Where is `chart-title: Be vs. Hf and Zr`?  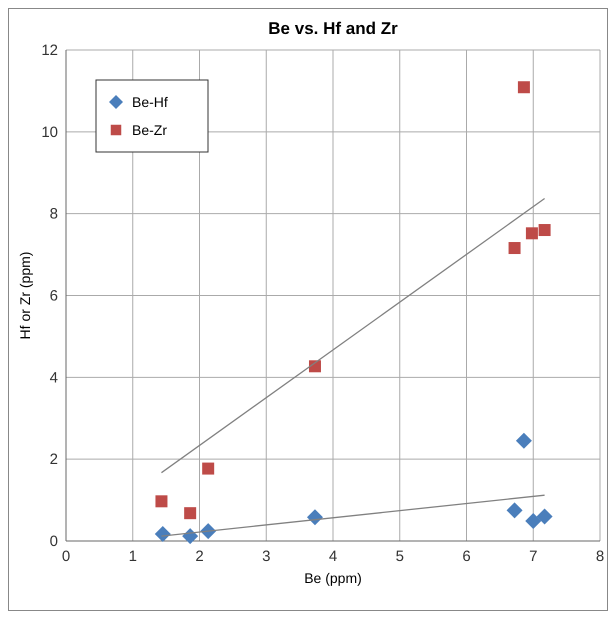 chart-title: Be vs. Hf and Zr is located at coordinates (333, 28).